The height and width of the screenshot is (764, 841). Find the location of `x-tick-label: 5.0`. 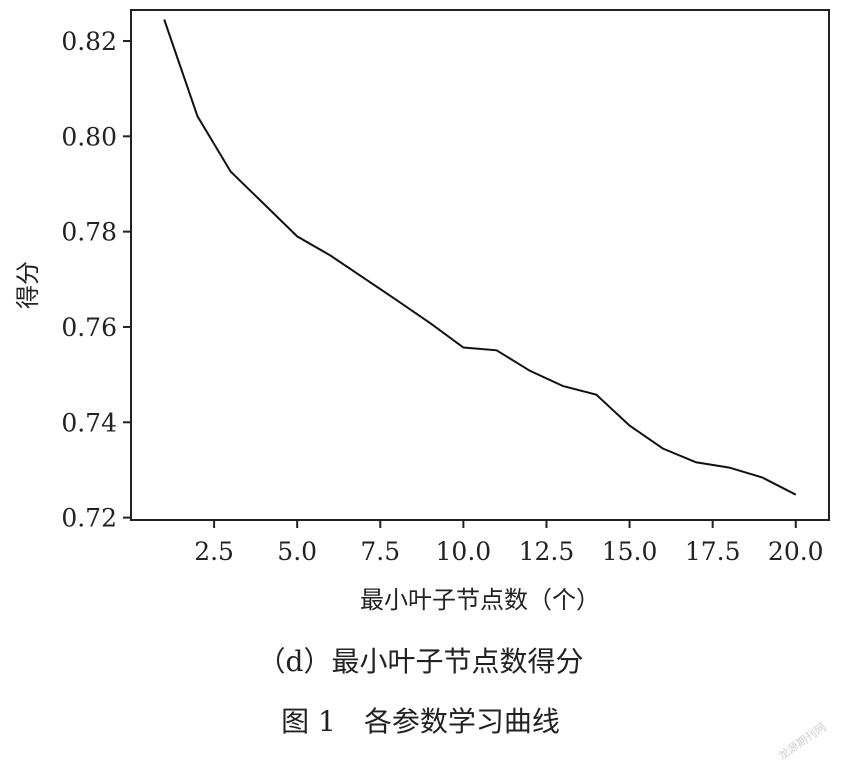

x-tick-label: 5.0 is located at coordinates (297, 551).